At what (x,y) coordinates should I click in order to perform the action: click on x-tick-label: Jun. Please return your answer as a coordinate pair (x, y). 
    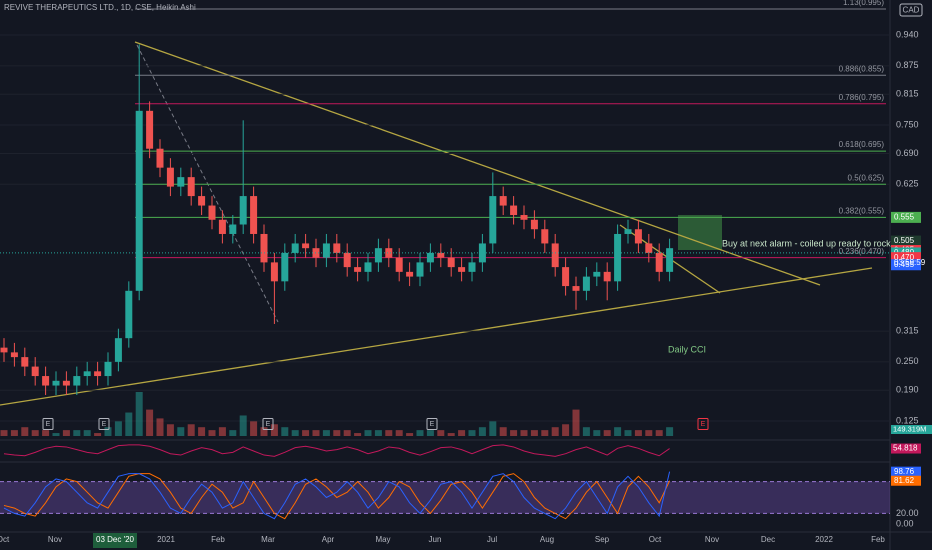
    Looking at the image, I should click on (435, 539).